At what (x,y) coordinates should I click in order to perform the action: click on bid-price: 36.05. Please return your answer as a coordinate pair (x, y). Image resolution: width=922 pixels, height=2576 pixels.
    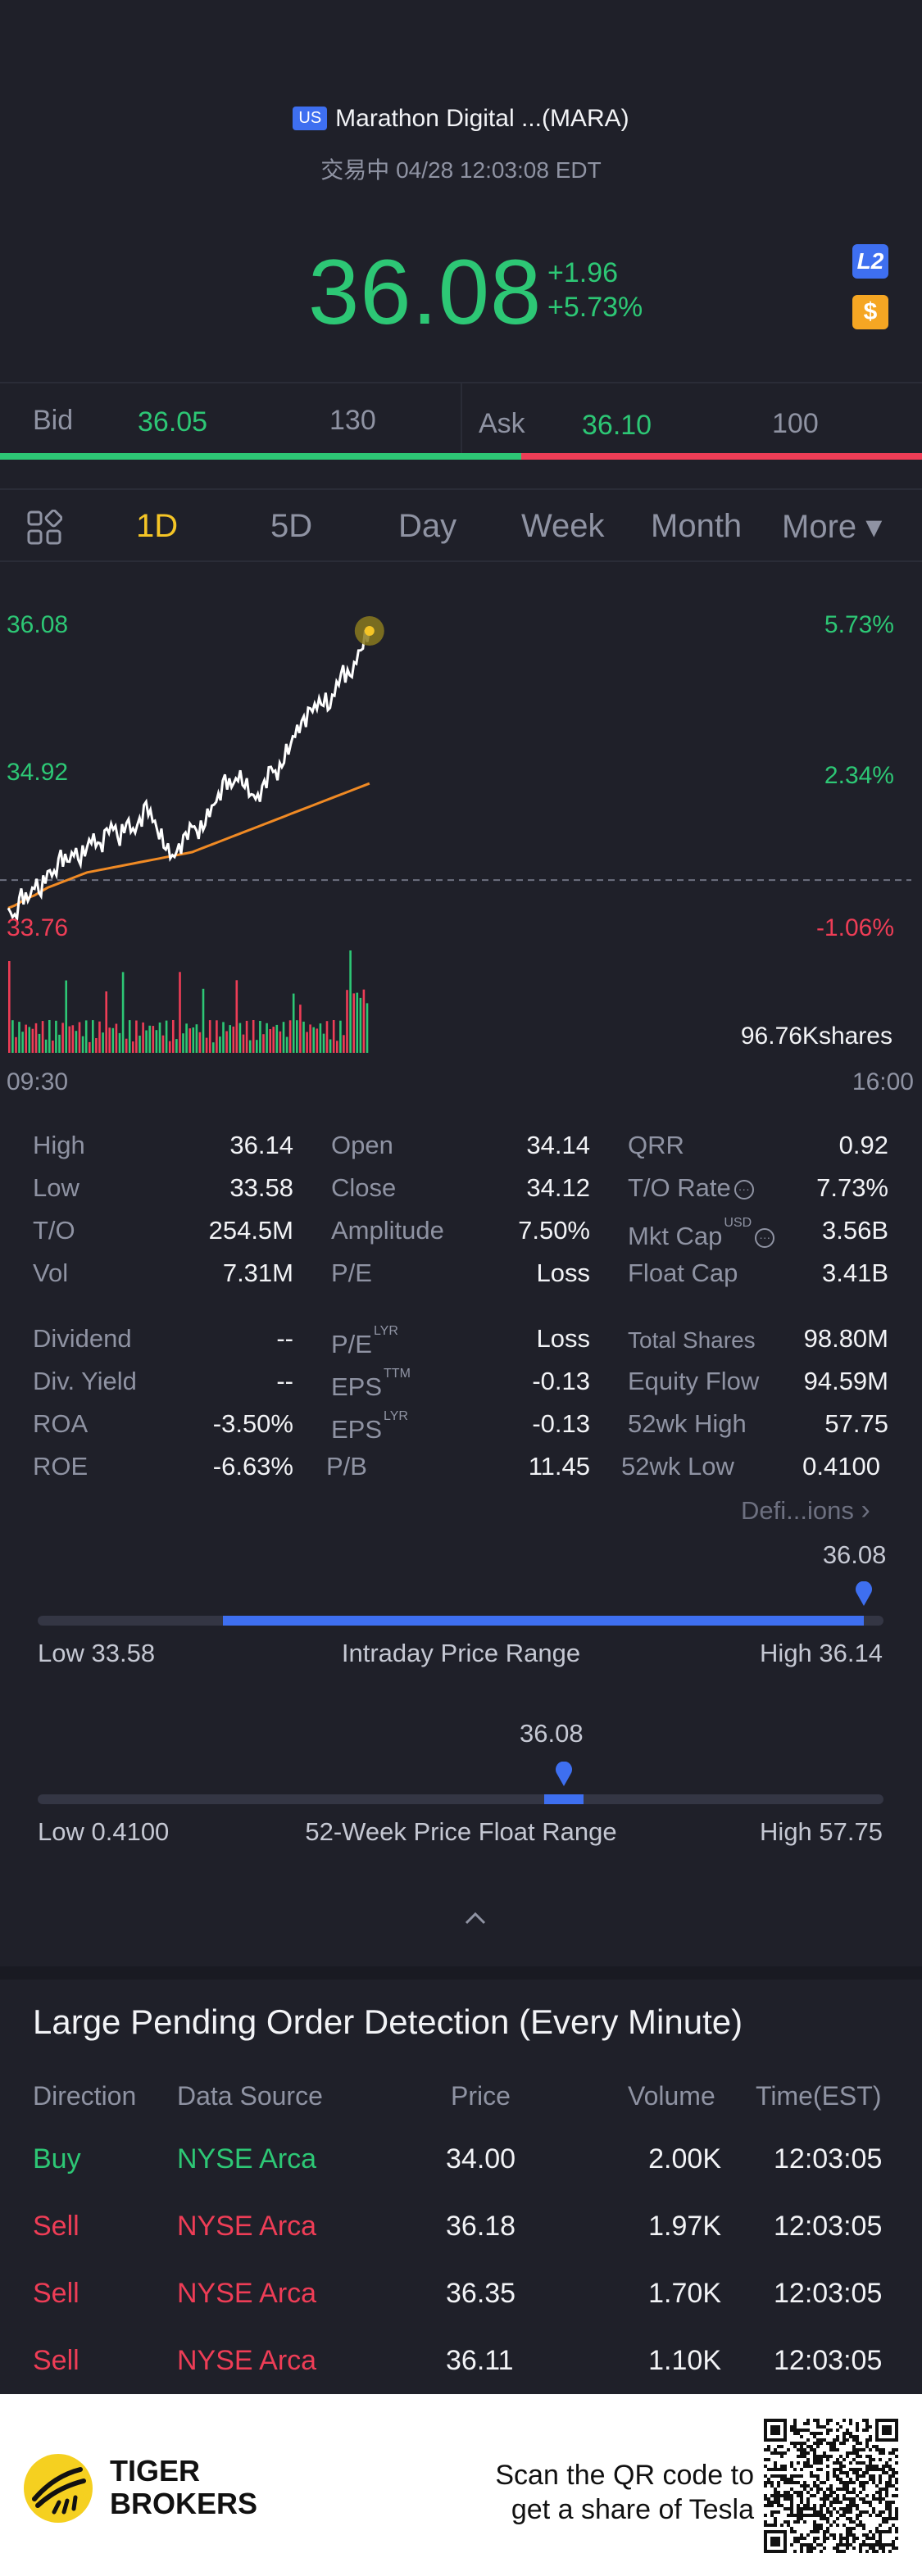
    Looking at the image, I should click on (173, 422).